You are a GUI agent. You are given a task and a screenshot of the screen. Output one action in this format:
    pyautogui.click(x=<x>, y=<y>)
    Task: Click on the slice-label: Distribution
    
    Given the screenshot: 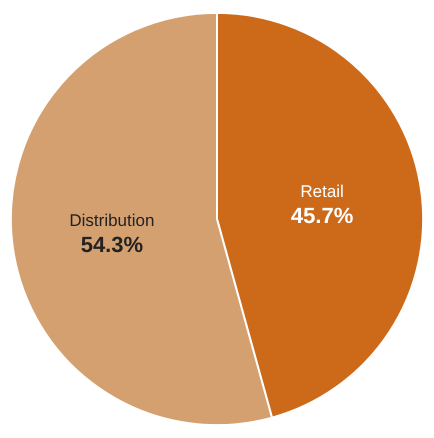 What is the action you would take?
    pyautogui.click(x=111, y=220)
    